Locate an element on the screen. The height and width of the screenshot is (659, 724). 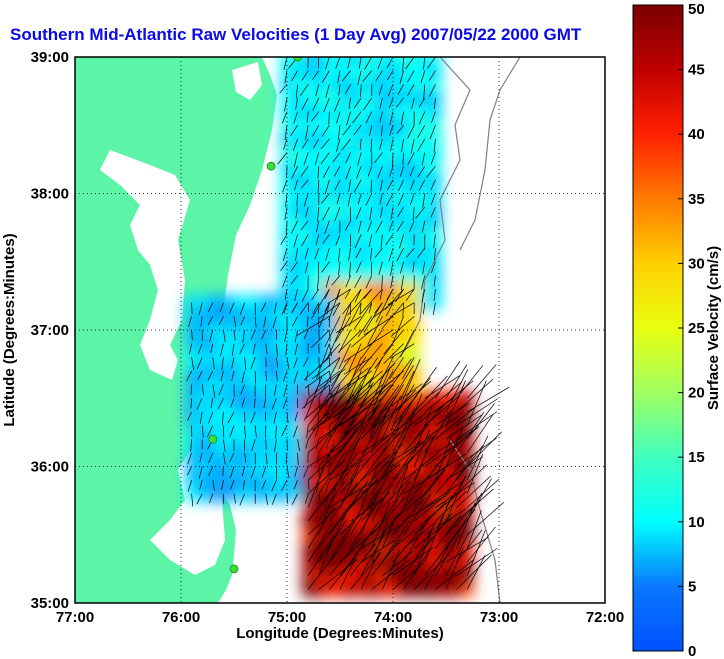
colorbar-tick-label: 25 is located at coordinates (696, 328).